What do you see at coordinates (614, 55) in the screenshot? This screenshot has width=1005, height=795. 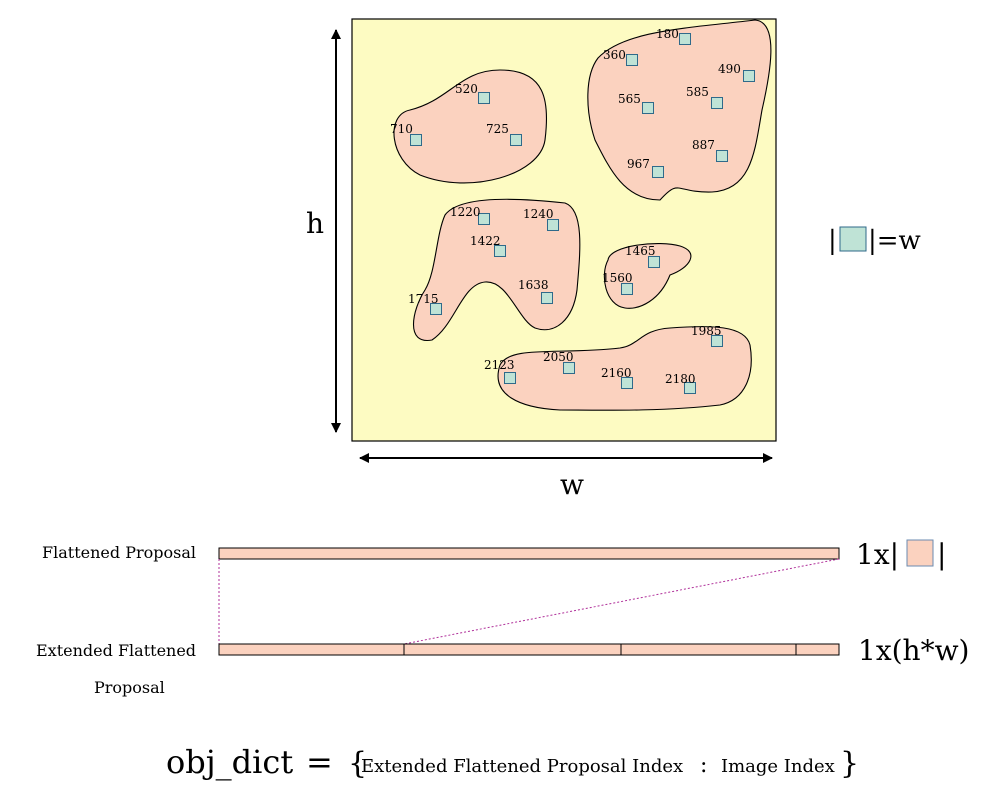 I see `cell-label-360: 360` at bounding box center [614, 55].